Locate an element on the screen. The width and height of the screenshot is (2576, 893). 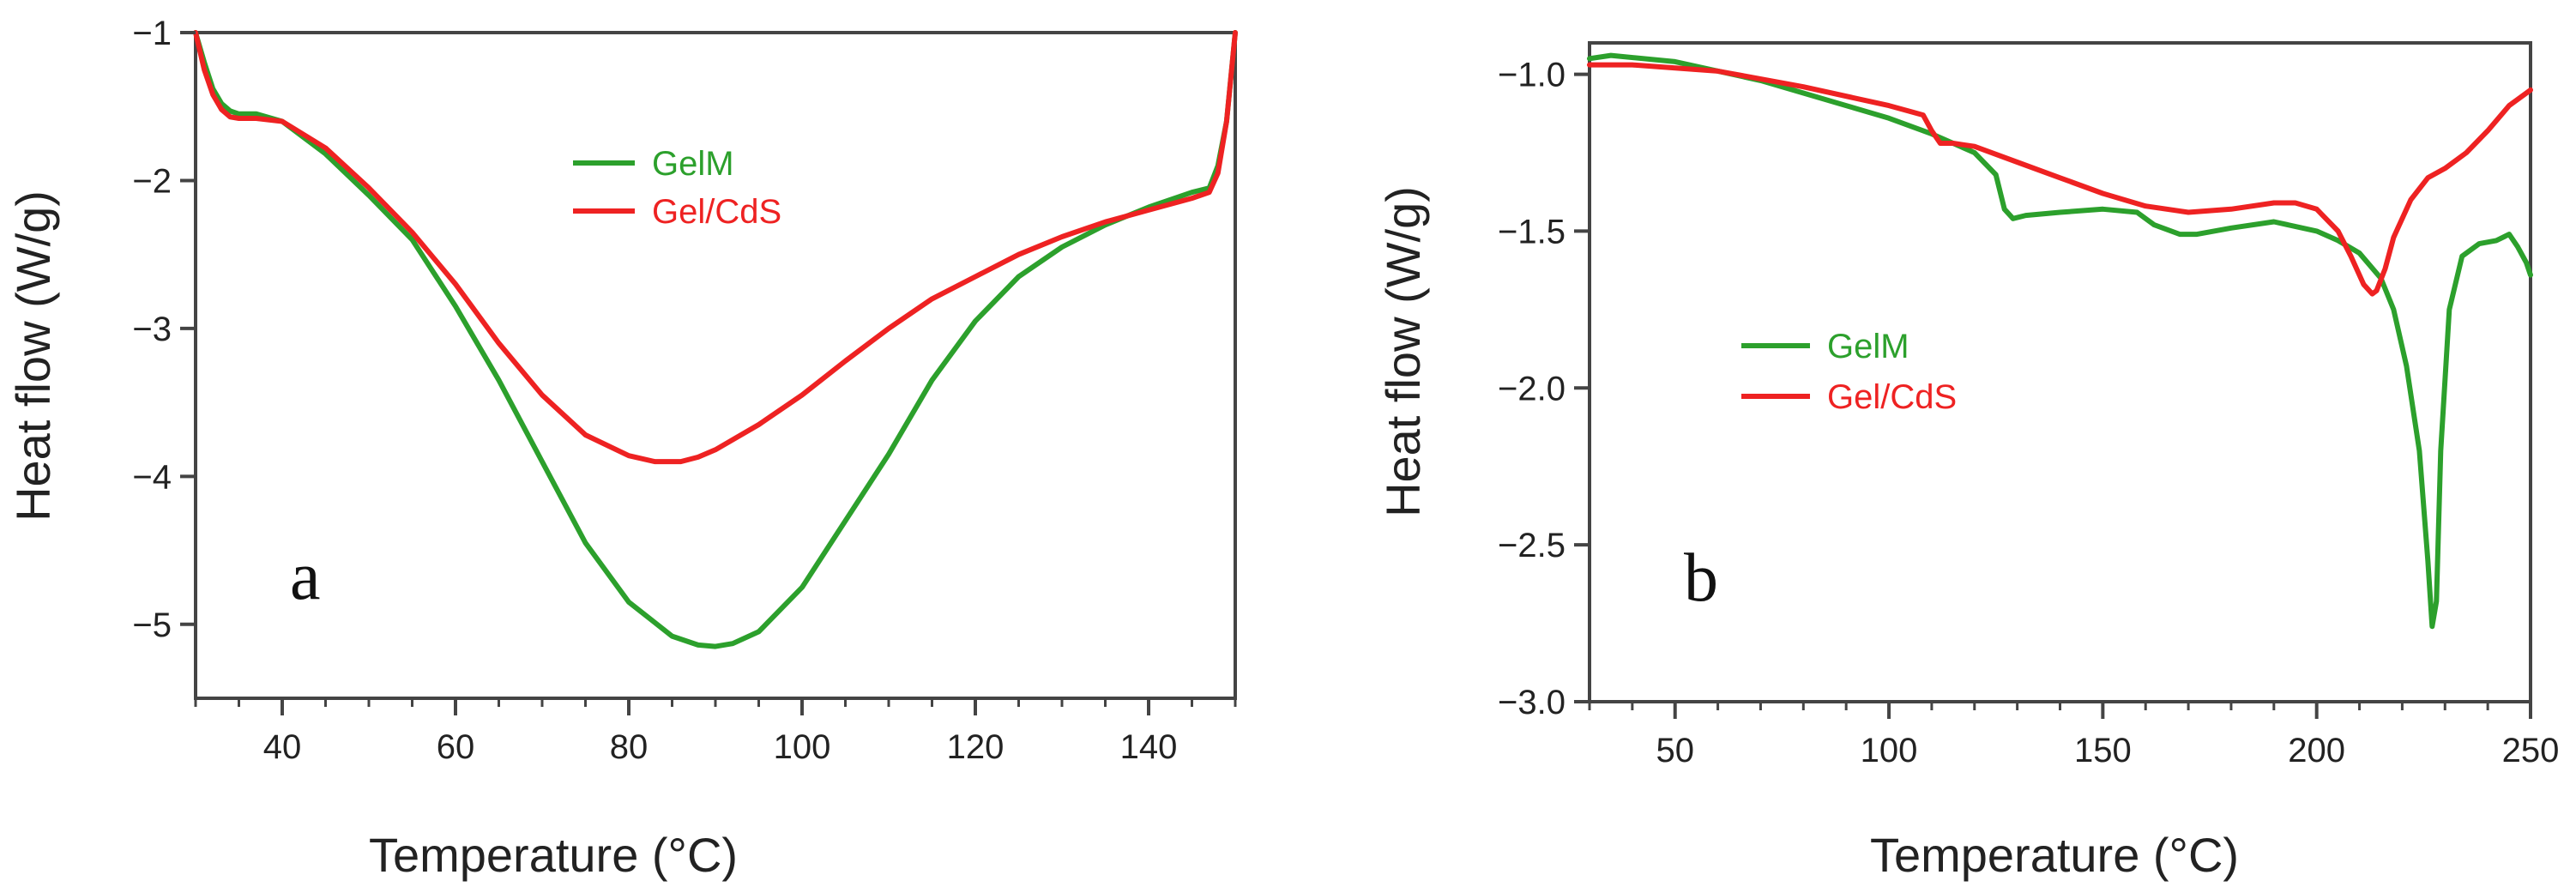
y-tick-label: −2.0 is located at coordinates (1532, 388).